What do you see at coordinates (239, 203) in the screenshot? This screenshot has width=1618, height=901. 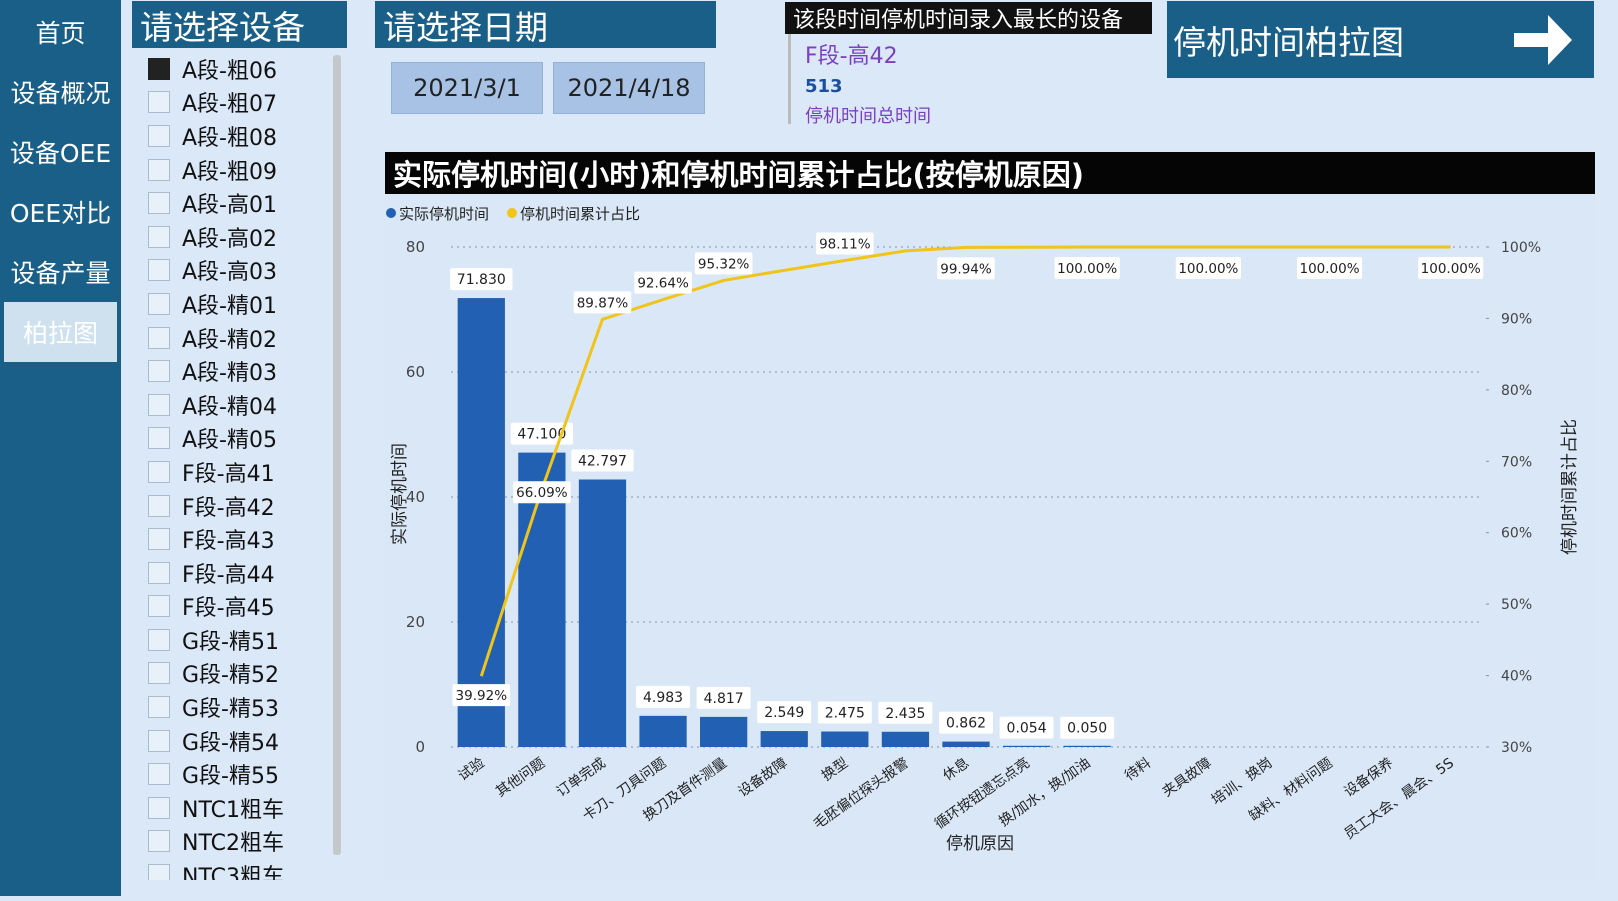 I see `device-option: A段-高01` at bounding box center [239, 203].